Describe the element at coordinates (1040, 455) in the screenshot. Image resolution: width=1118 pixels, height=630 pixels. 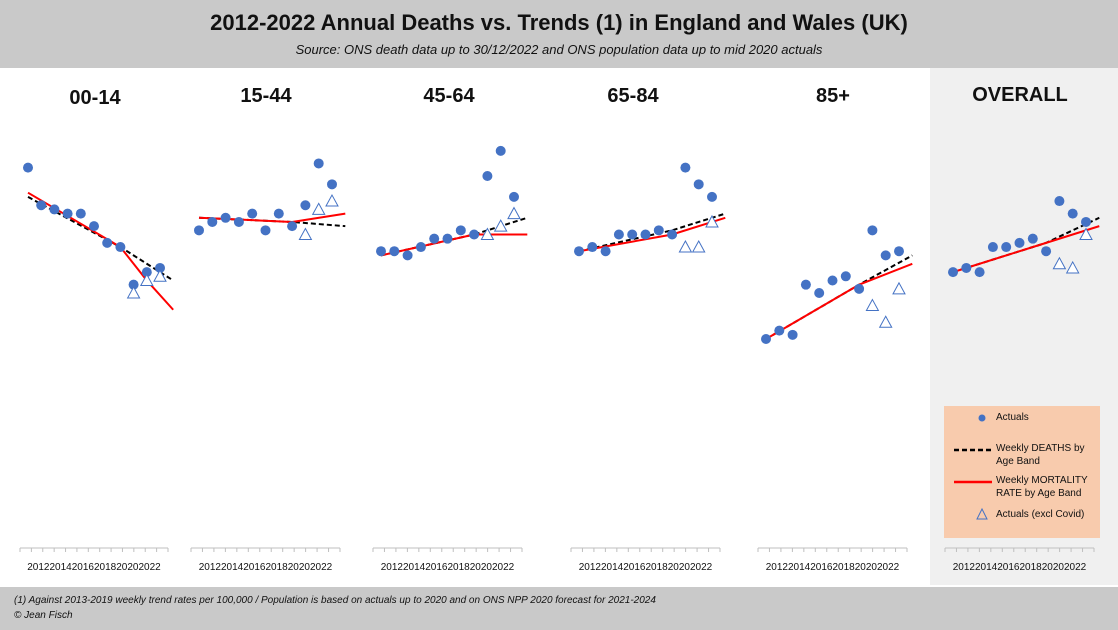
I see `legend-deaths-label: Weekly DEATHS by Age Band` at that location.